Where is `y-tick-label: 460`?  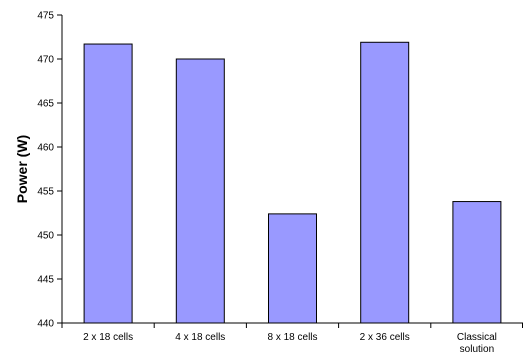 y-tick-label: 460 is located at coordinates (45, 148).